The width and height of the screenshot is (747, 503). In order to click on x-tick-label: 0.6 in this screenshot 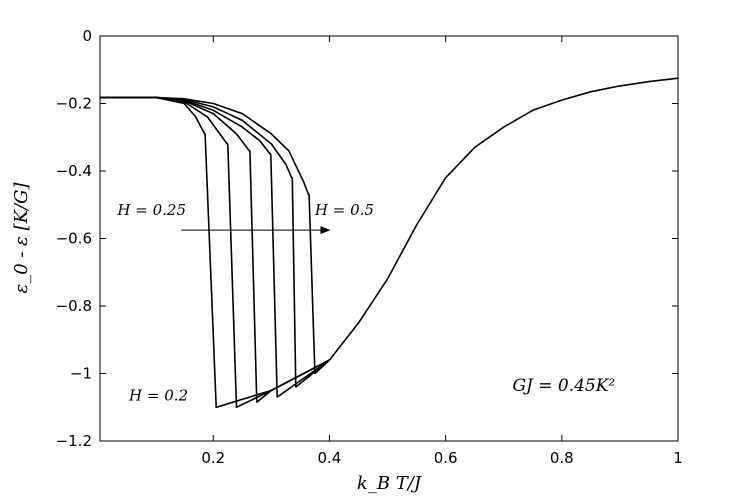, I will do `click(446, 458)`.